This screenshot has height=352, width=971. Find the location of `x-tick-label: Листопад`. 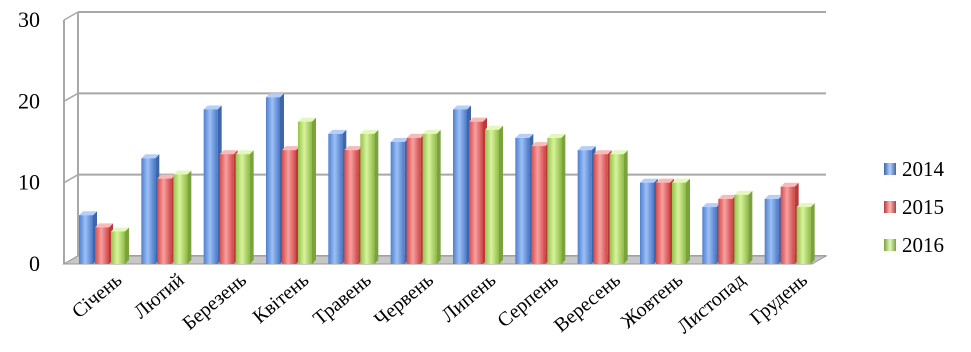

x-tick-label: Листопад is located at coordinates (711, 303).